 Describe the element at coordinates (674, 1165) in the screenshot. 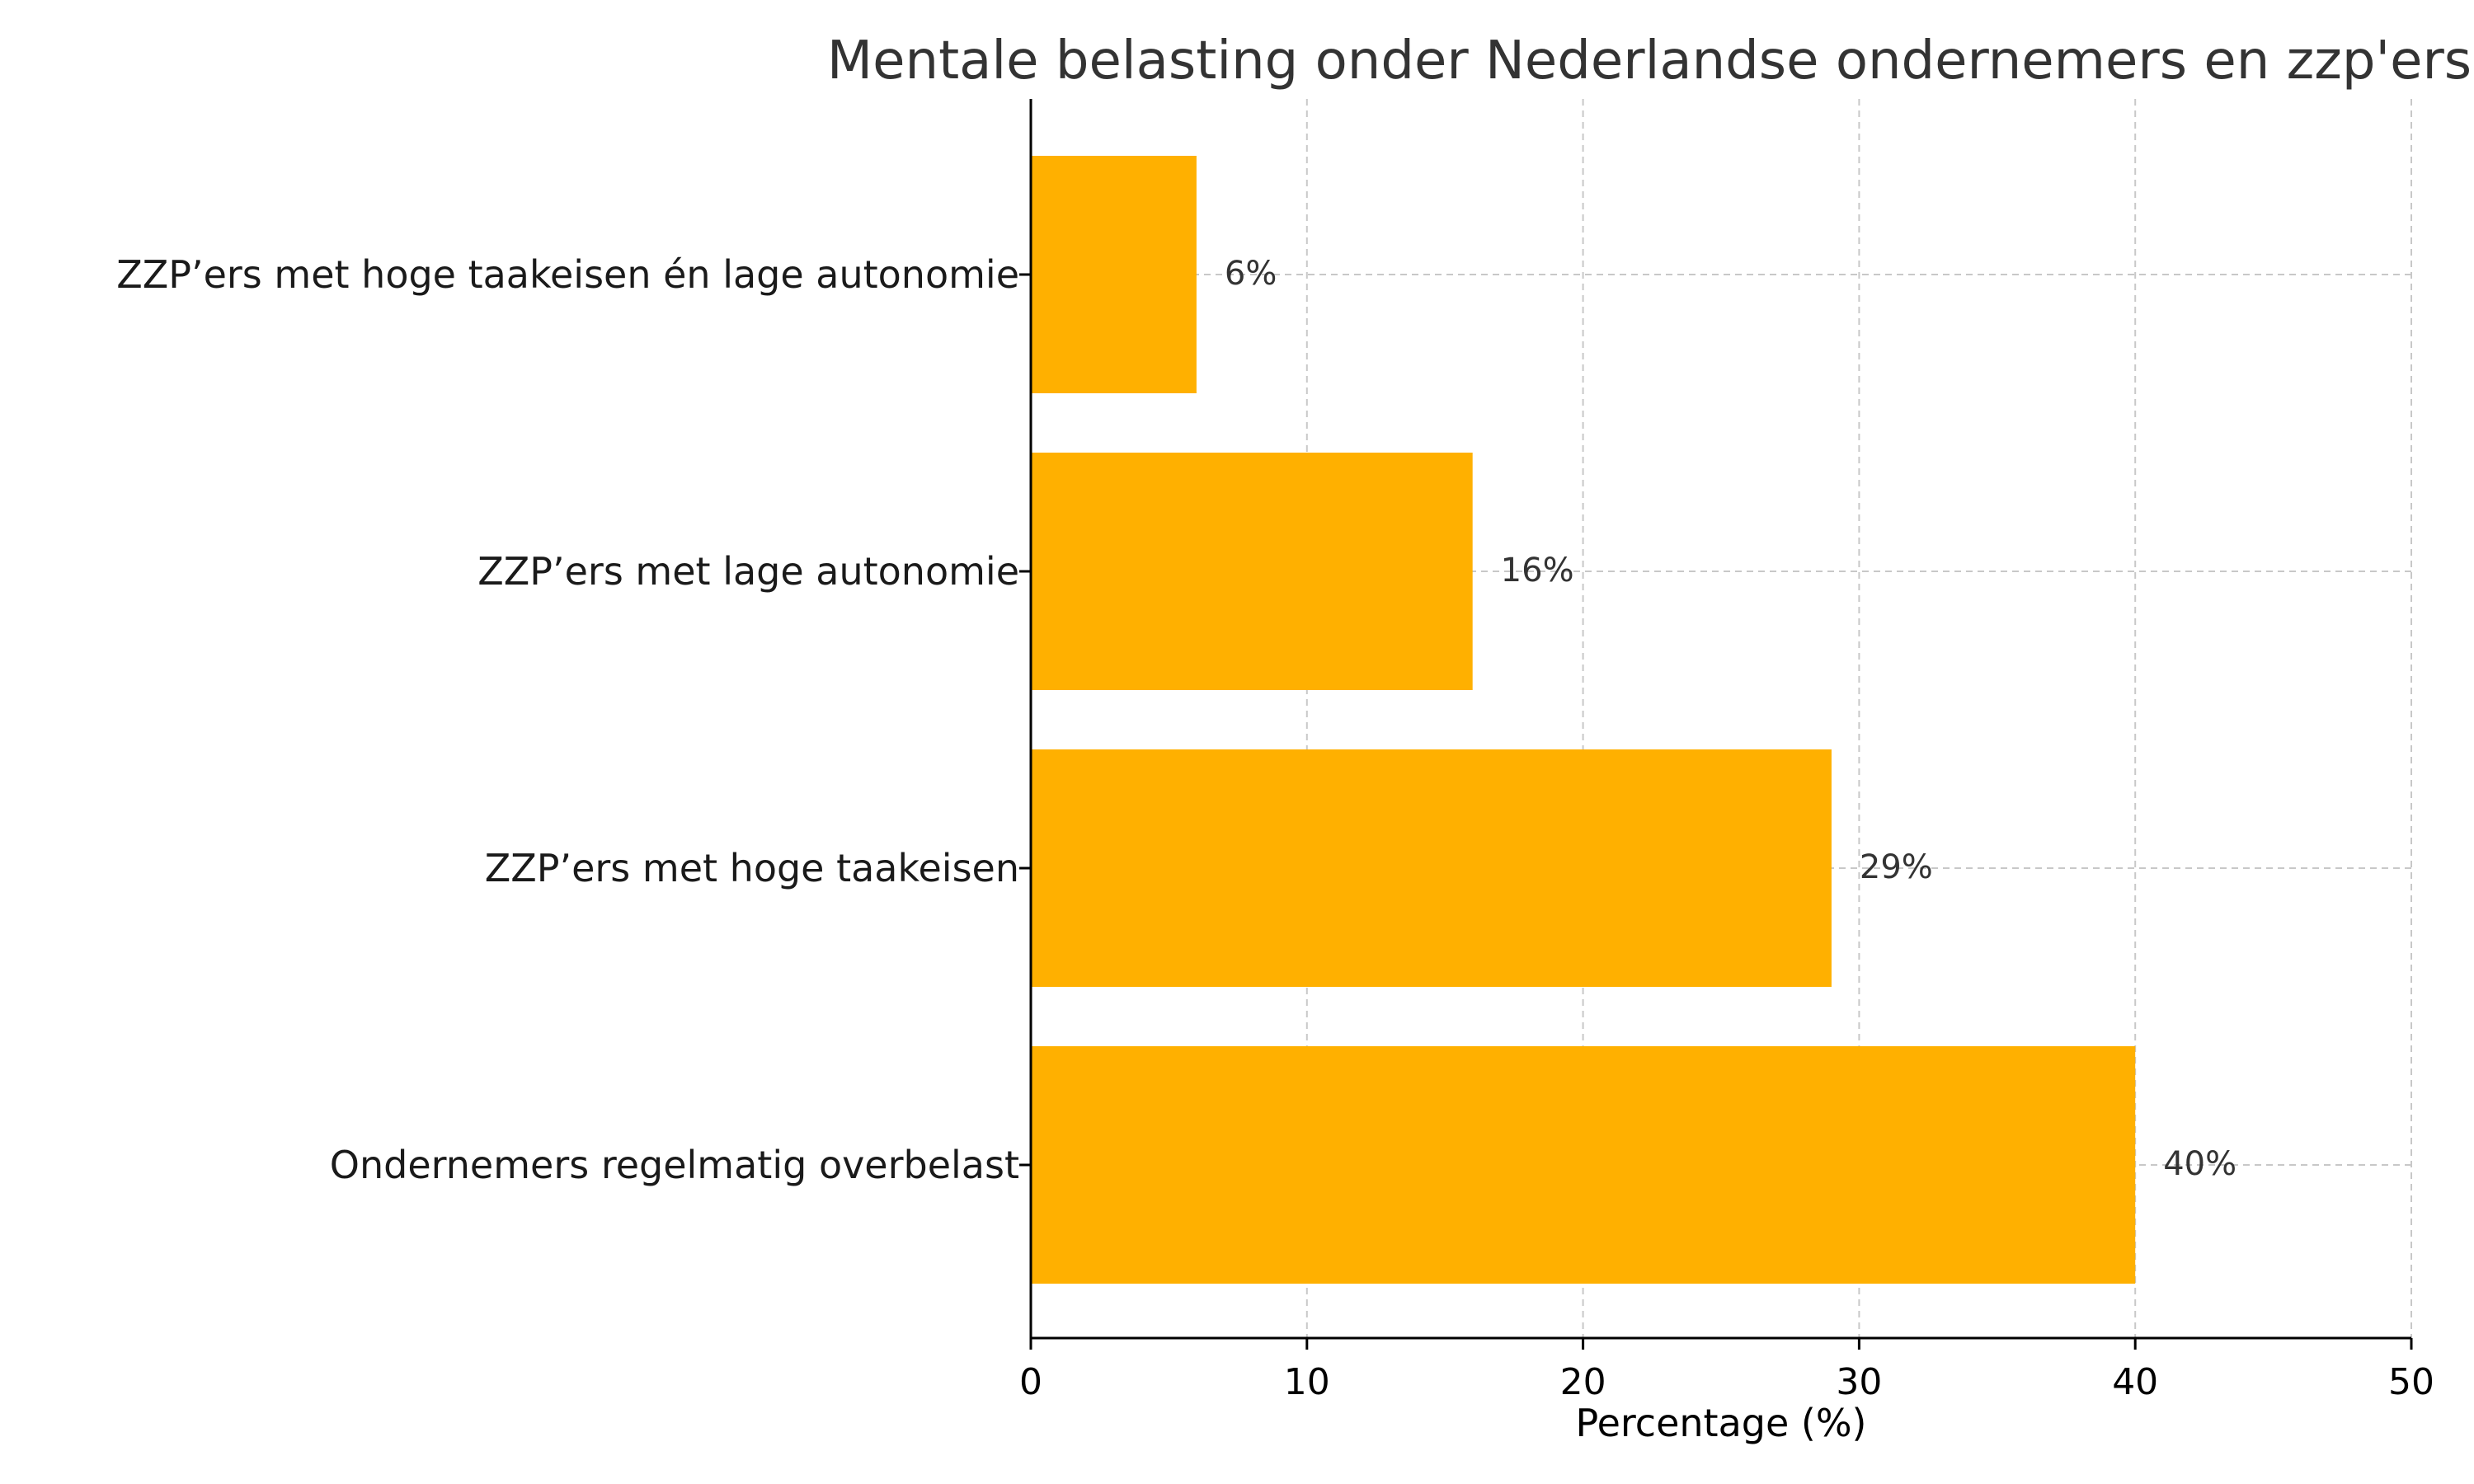

I see `category-label-3: Ondernemers regelmatig overbelast` at that location.